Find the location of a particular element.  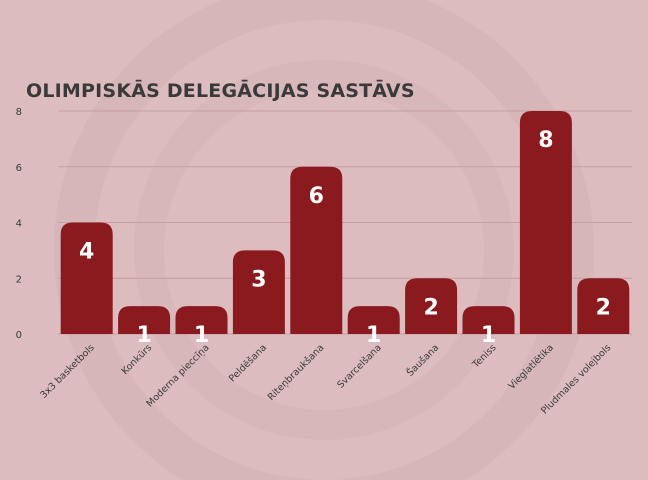

bar-value-label: 3 is located at coordinates (258, 279).